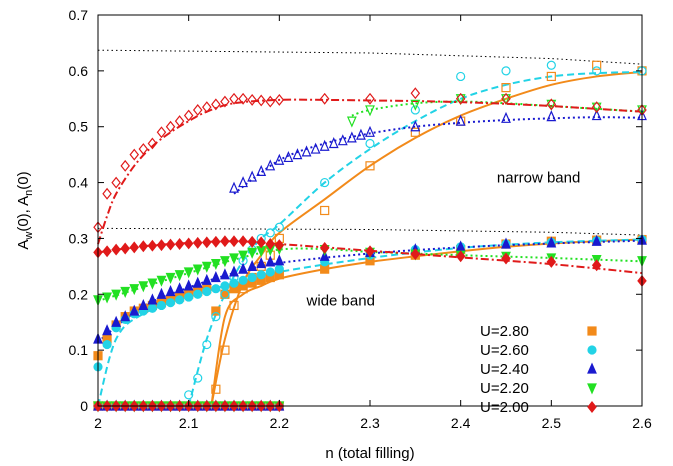  What do you see at coordinates (538, 178) in the screenshot?
I see `annotation: narrow band` at bounding box center [538, 178].